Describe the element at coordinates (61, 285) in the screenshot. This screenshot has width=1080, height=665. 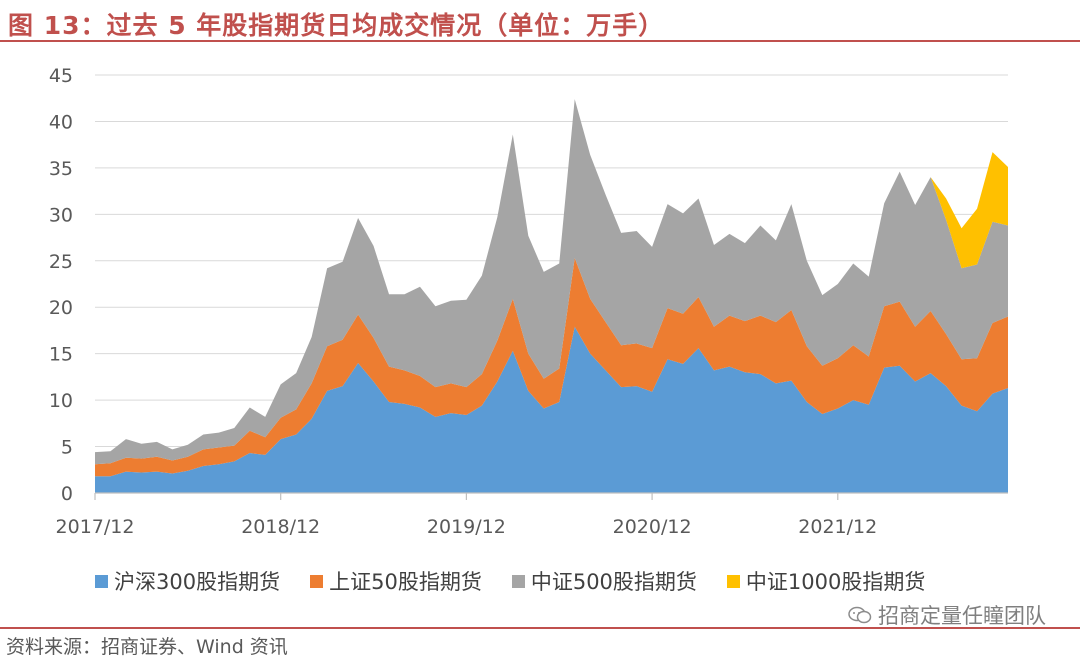
I see `y-tick-labels: 0 5 10 15 20 25 30 35 40 45` at that location.